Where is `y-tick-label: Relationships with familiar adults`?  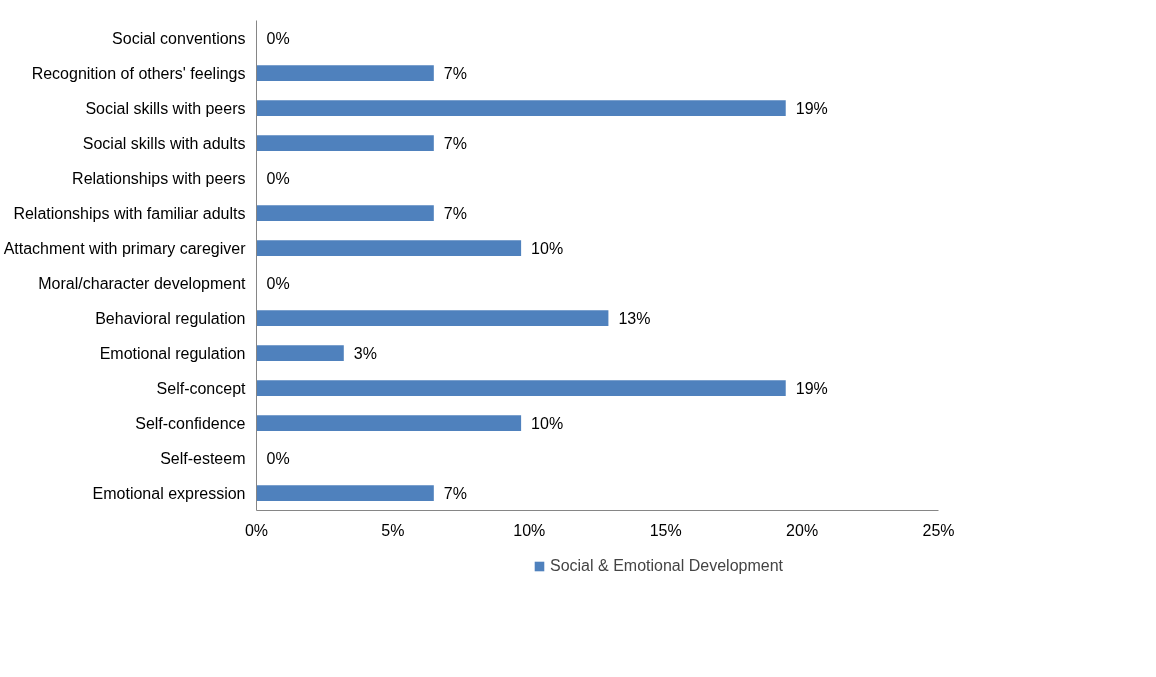
y-tick-label: Relationships with familiar adults is located at coordinates (129, 213).